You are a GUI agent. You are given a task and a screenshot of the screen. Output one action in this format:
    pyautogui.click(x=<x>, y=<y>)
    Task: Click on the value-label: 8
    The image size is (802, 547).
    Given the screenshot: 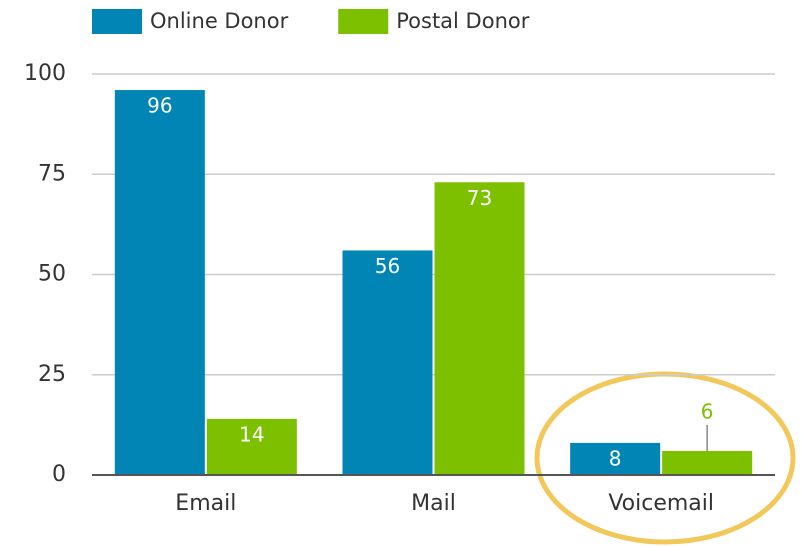 What is the action you would take?
    pyautogui.click(x=615, y=458)
    